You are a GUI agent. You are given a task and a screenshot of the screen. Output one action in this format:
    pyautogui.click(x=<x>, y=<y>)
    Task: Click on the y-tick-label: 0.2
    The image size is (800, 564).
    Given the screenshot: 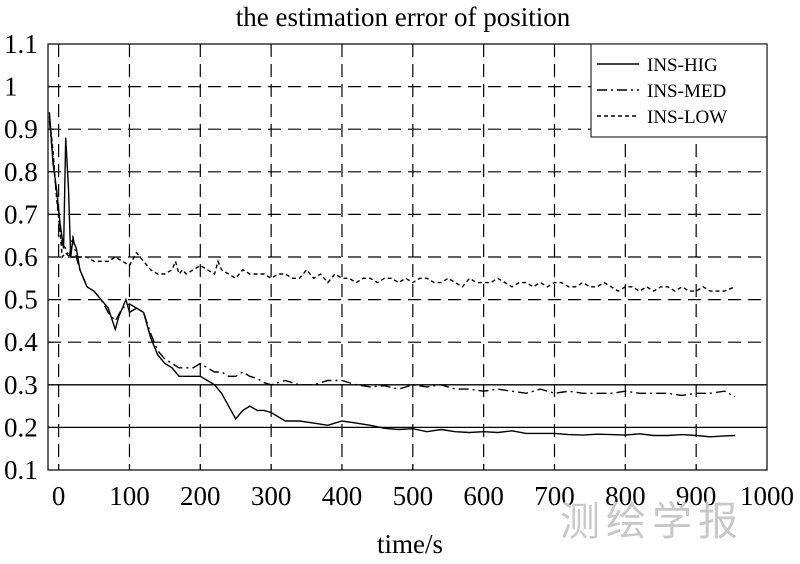 What is the action you would take?
    pyautogui.click(x=21, y=427)
    